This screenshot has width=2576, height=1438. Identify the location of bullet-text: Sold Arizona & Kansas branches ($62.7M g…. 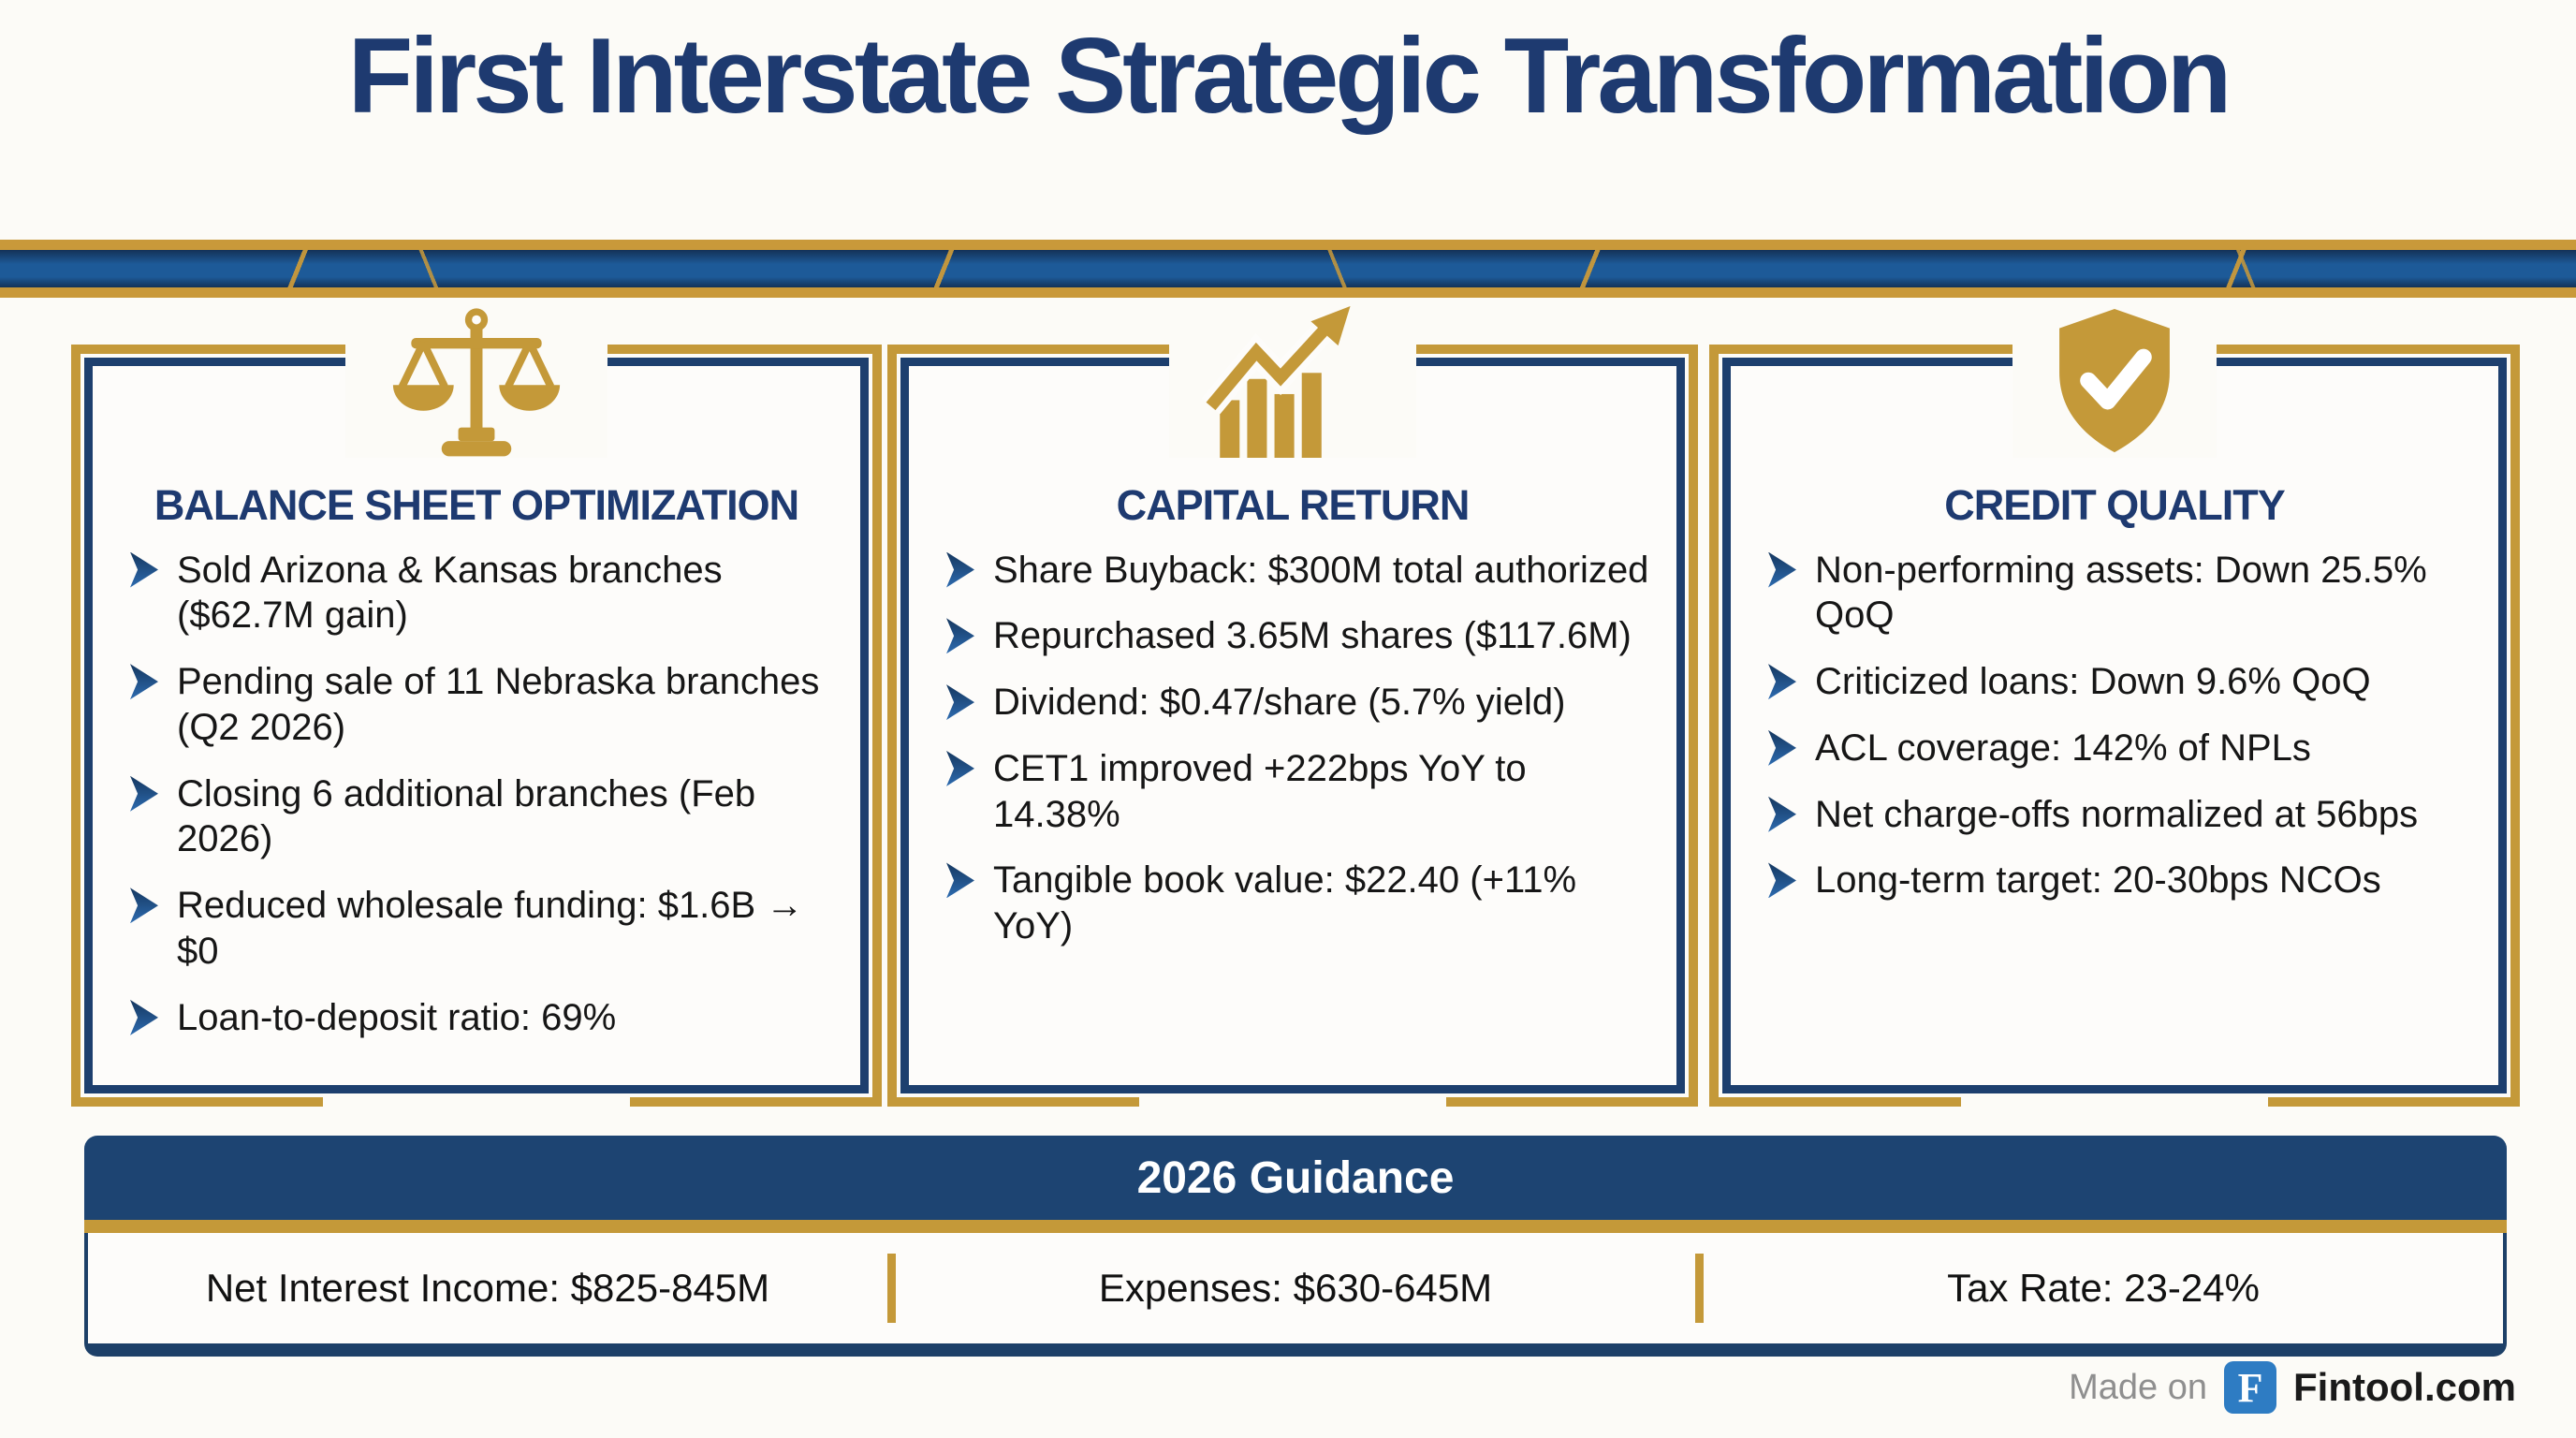
(450, 593).